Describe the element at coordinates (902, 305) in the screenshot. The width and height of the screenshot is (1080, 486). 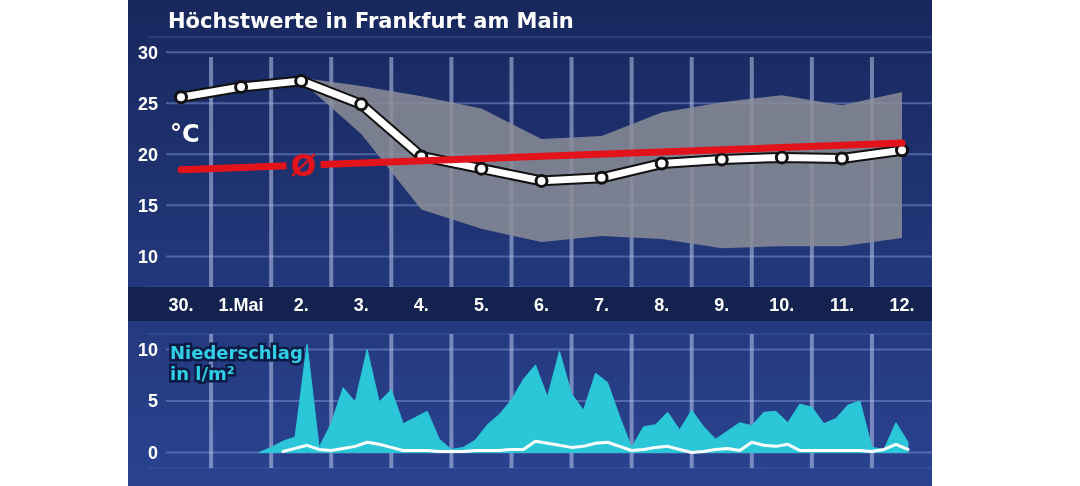
I see `x-tick-label: 12.` at that location.